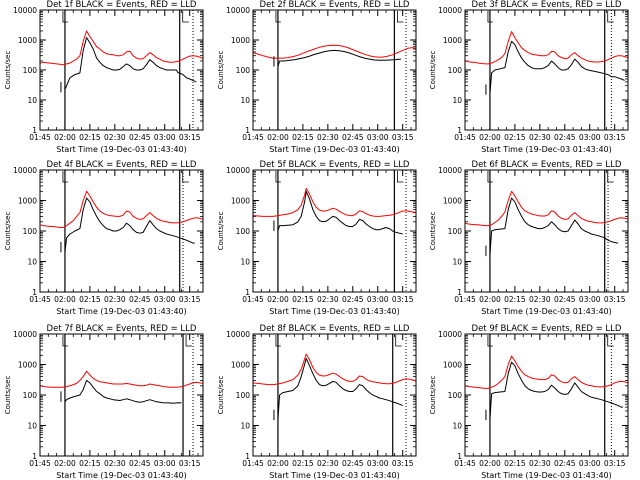 The image size is (640, 480). I want to click on panel-title: Det 1f BLACK = Events, RED = LLD, so click(122, 5).